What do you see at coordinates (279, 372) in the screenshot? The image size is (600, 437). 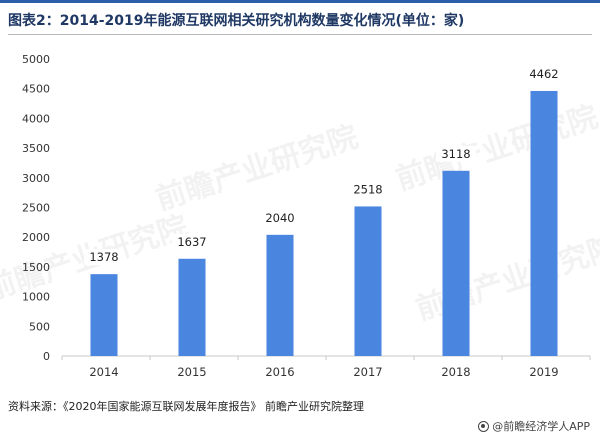 I see `x-tick-label-2016: 2016` at bounding box center [279, 372].